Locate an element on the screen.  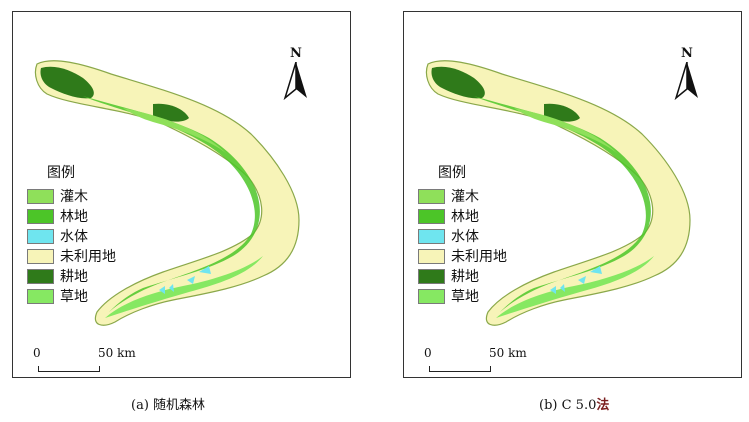
caption-b: (b) C 5.0法 is located at coordinates (574, 403).